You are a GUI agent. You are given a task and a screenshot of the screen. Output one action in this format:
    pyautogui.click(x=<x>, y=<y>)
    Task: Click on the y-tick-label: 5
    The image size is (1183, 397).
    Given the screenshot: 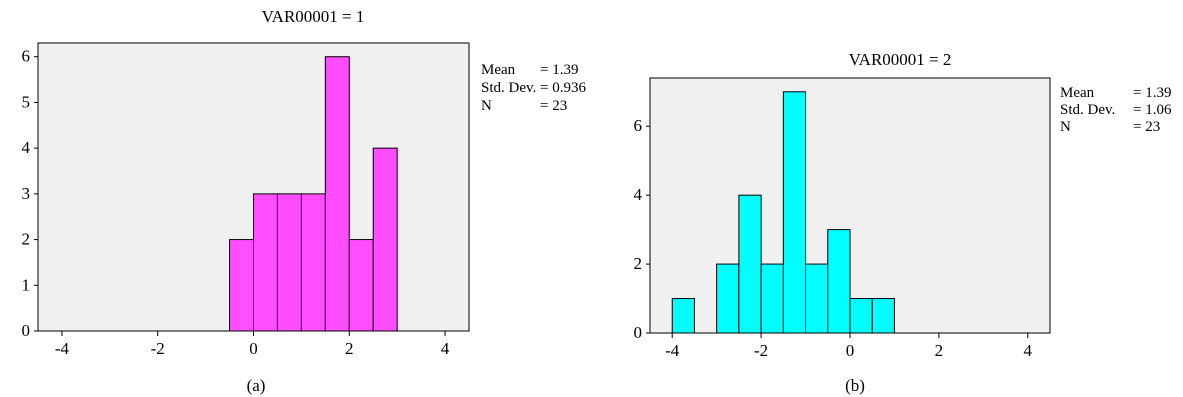 What is the action you would take?
    pyautogui.click(x=26, y=101)
    